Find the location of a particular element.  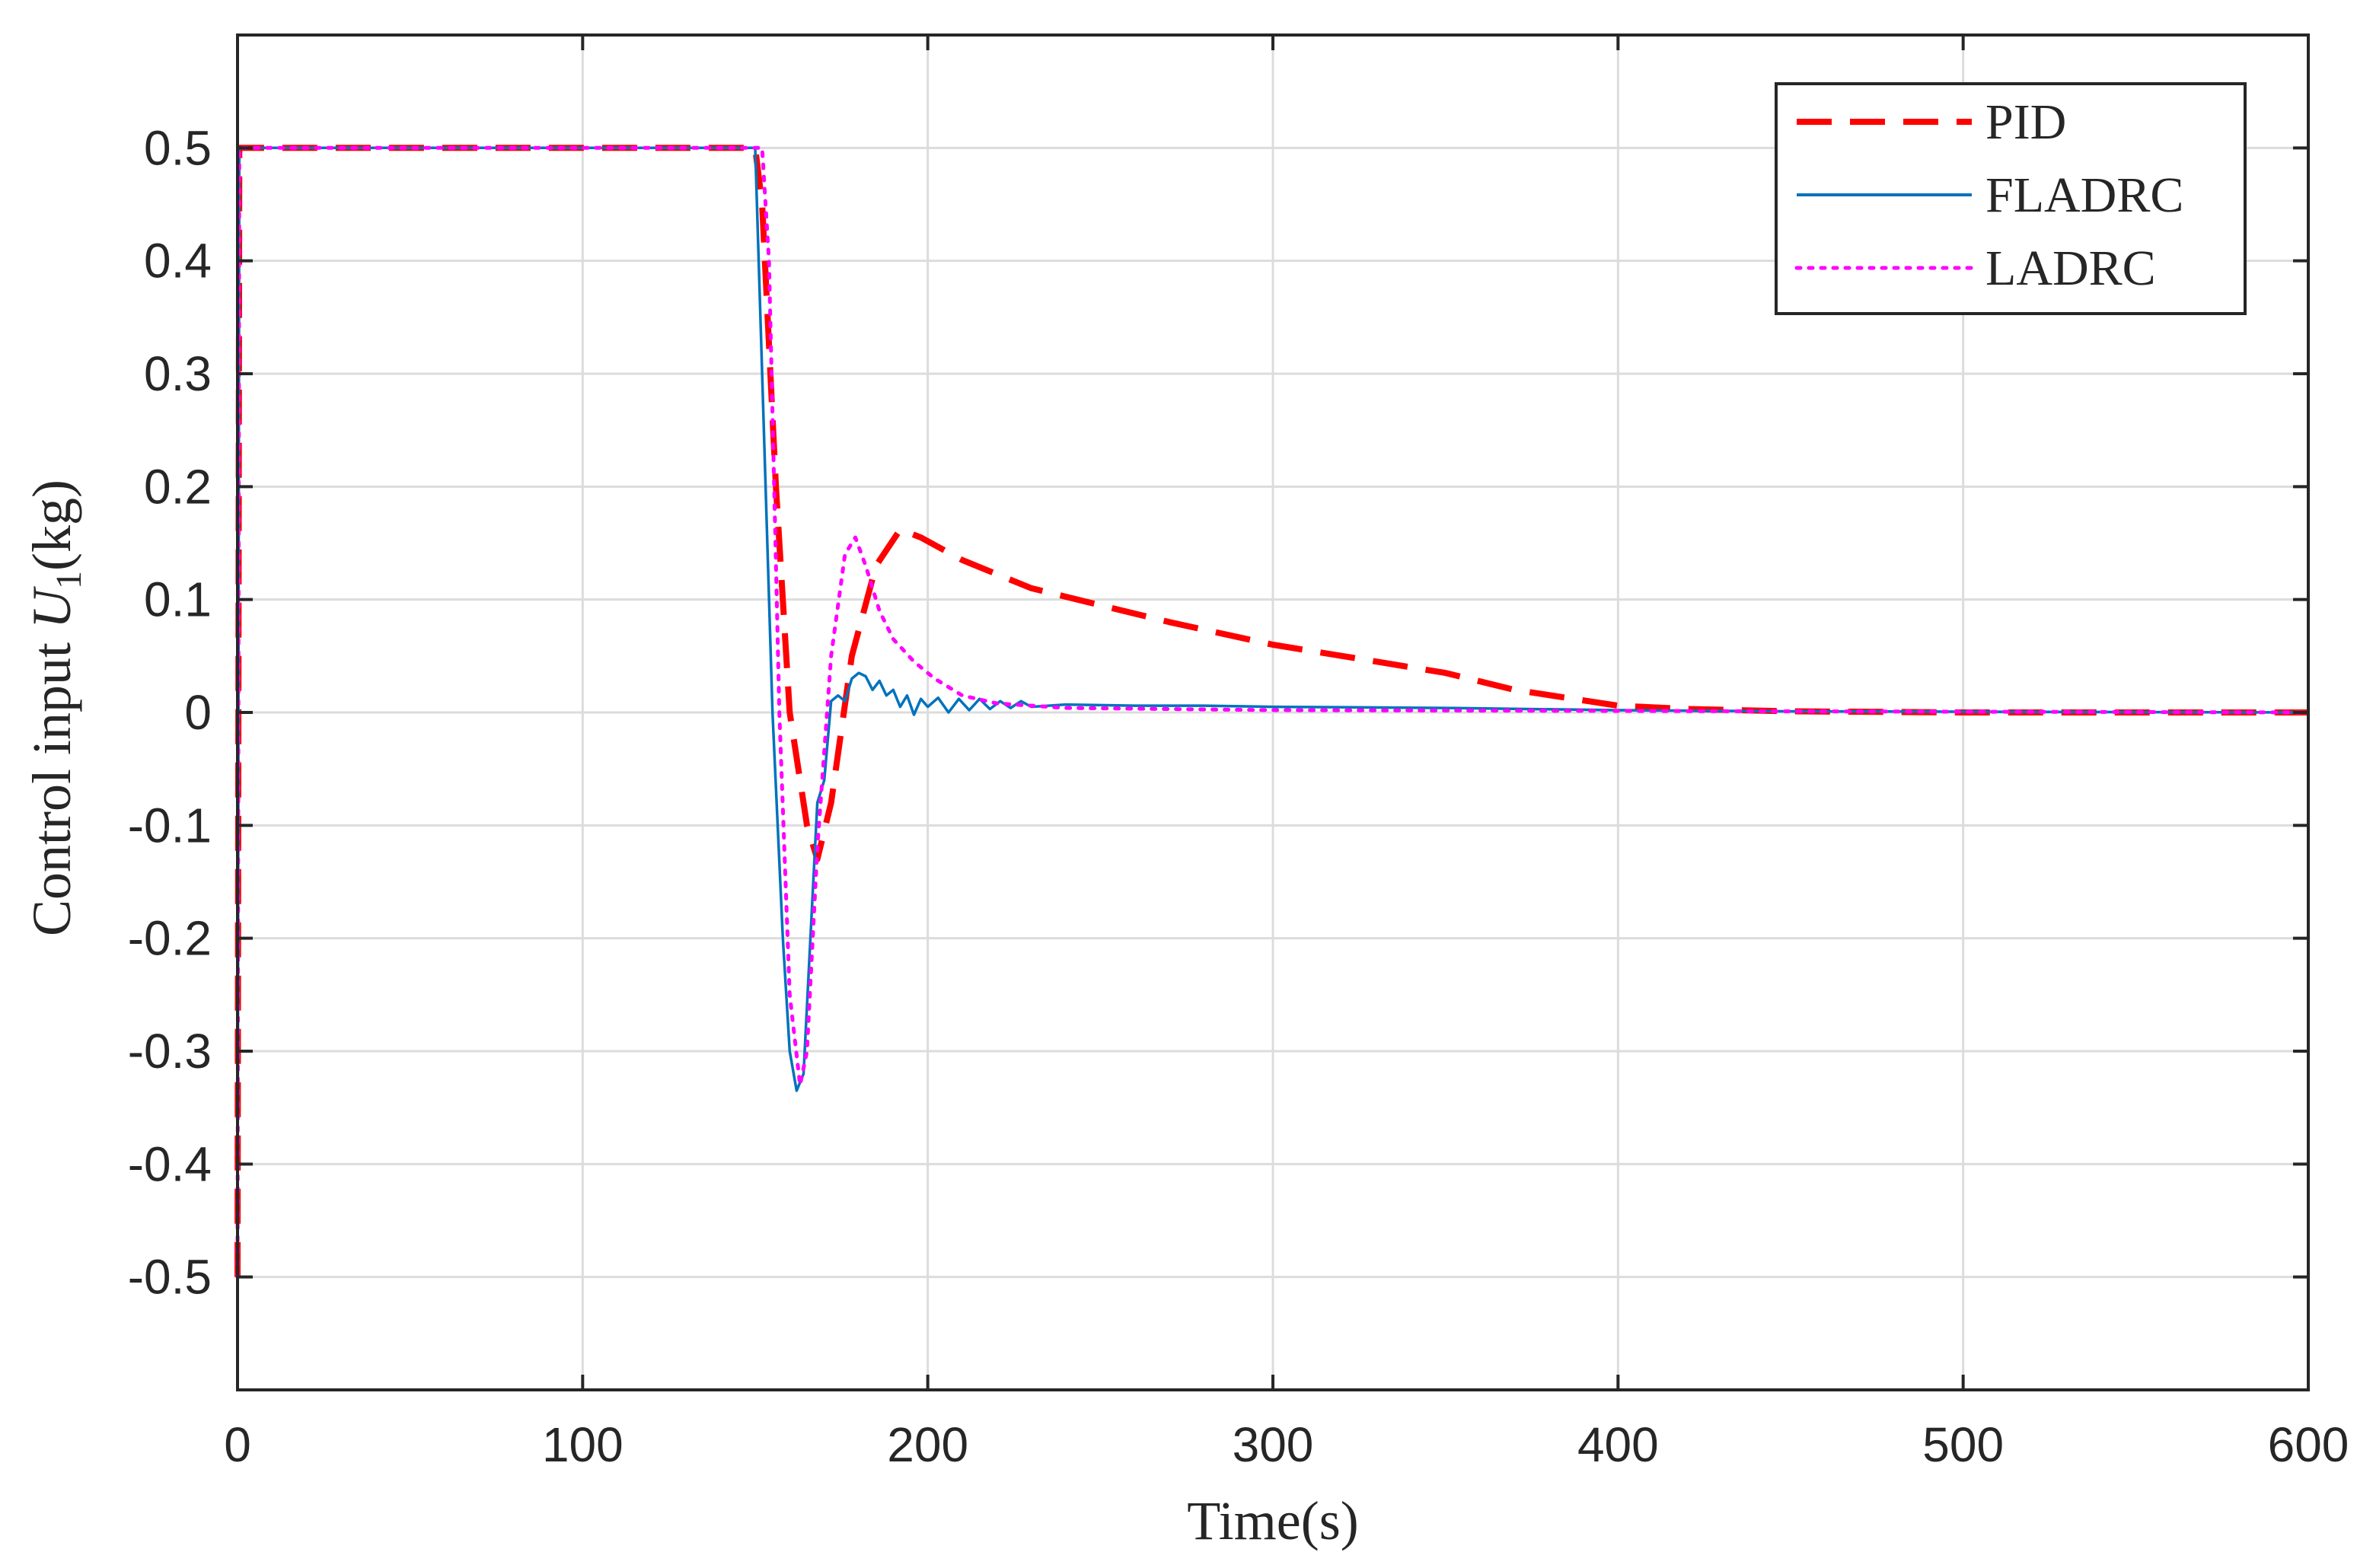

legend-ladrc-label: LADRC is located at coordinates (2070, 268).